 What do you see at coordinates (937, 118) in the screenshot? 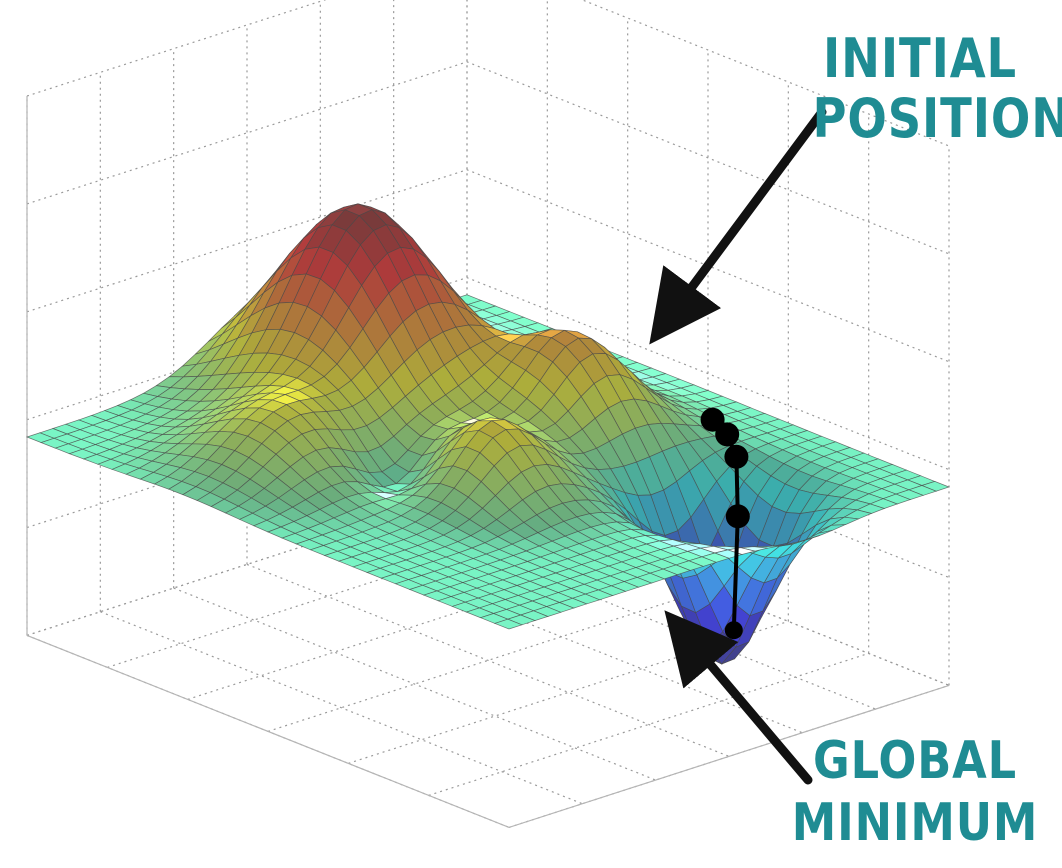
I see `initial-position-line2: POSITION` at bounding box center [937, 118].